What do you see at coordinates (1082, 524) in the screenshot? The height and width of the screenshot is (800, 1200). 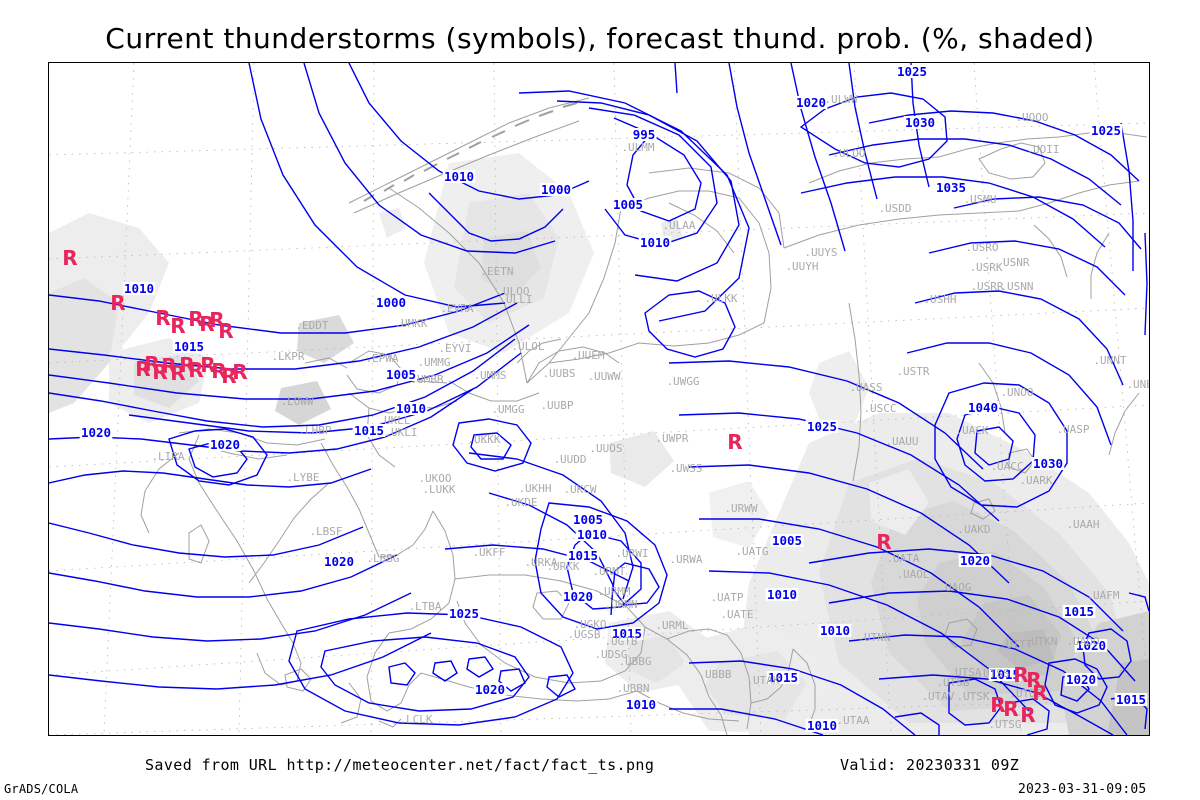 I see `station-id-label: .UAAH` at bounding box center [1082, 524].